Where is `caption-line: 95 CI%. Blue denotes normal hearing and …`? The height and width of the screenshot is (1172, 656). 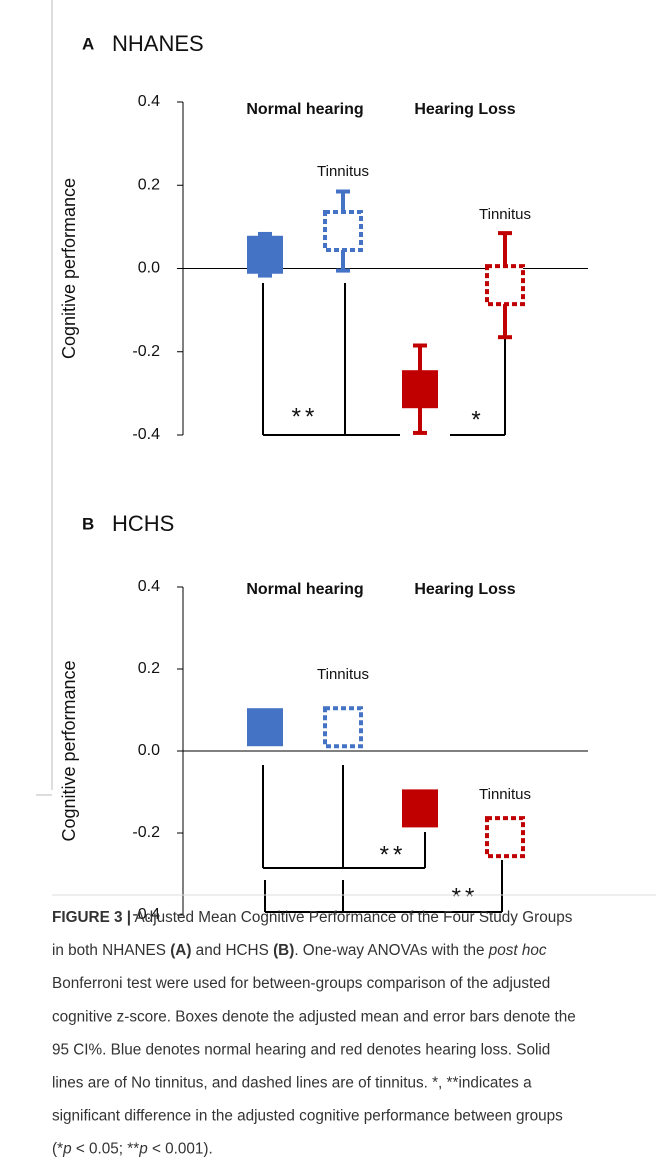
caption-line: 95 CI%. Blue denotes normal hearing and … is located at coordinates (301, 1049).